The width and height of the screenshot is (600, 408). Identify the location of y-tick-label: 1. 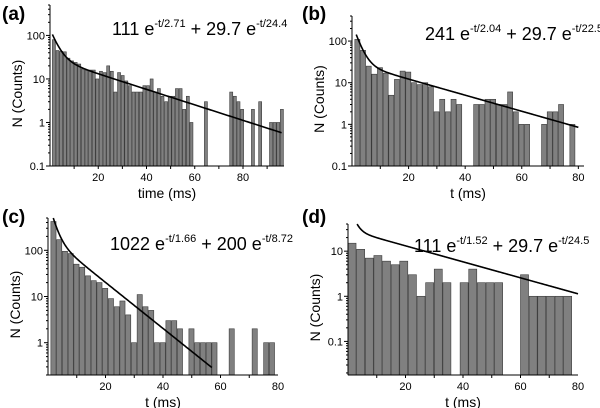
(344, 125).